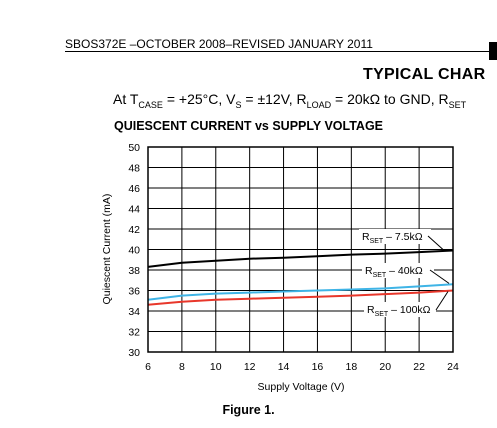 Image resolution: width=497 pixels, height=428 pixels. What do you see at coordinates (250, 367) in the screenshot?
I see `x-tick-label: 12` at bounding box center [250, 367].